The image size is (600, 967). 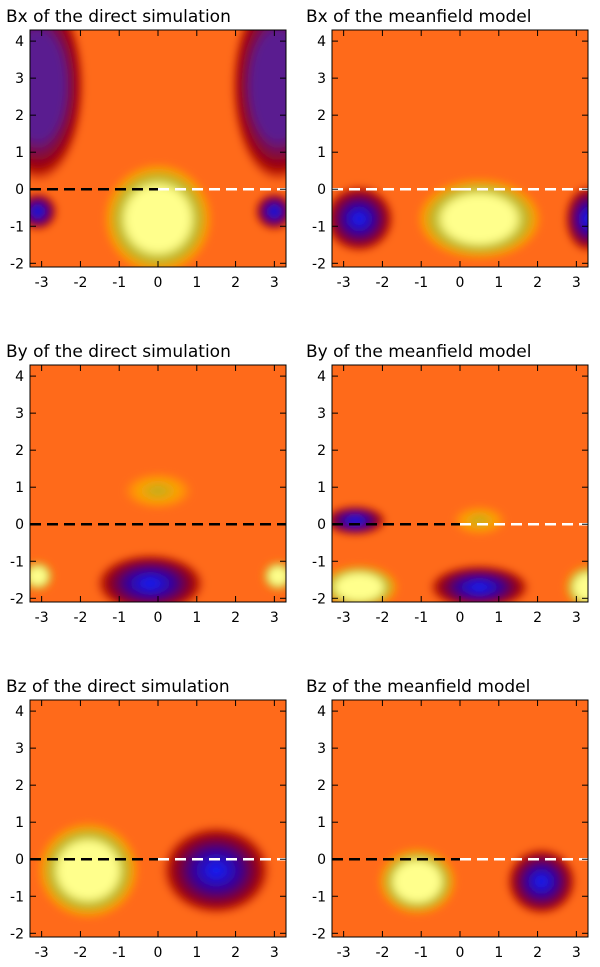 I want to click on panel-title: Bz of the direct simulation, so click(x=118, y=687).